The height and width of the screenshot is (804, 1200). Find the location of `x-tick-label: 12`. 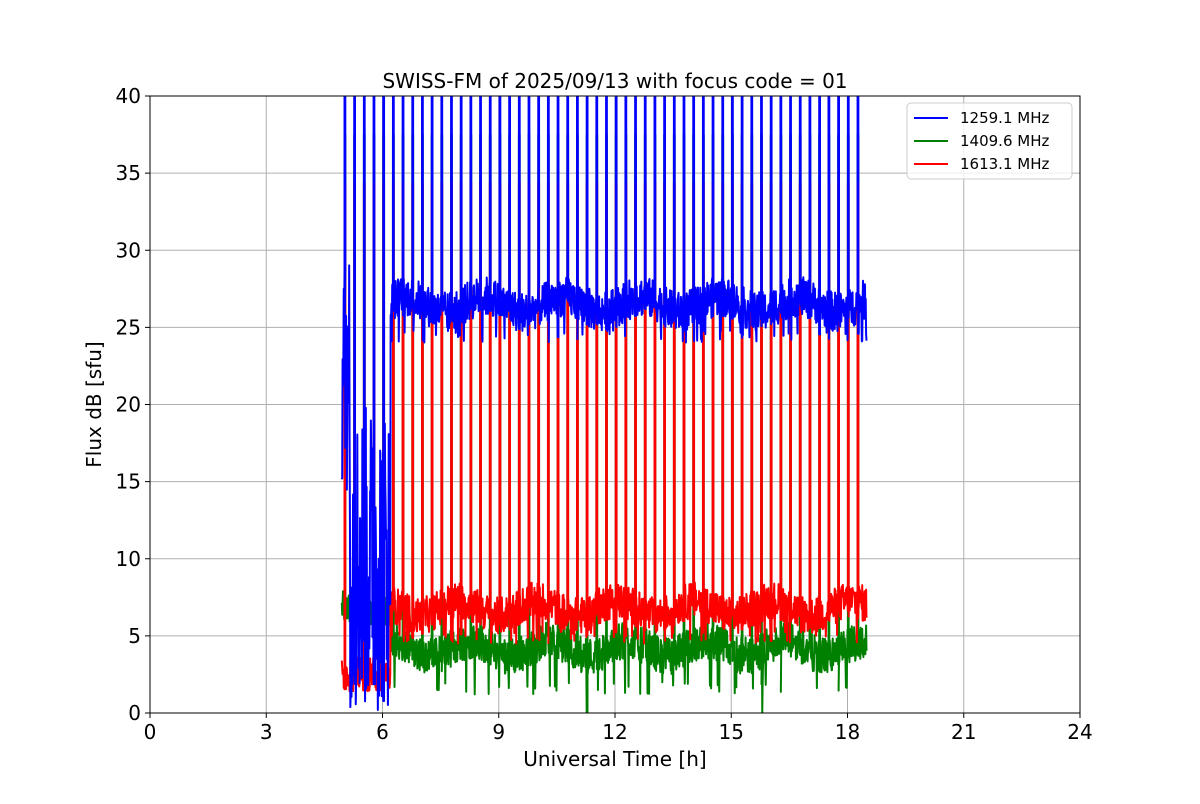

x-tick-label: 12 is located at coordinates (614, 732).